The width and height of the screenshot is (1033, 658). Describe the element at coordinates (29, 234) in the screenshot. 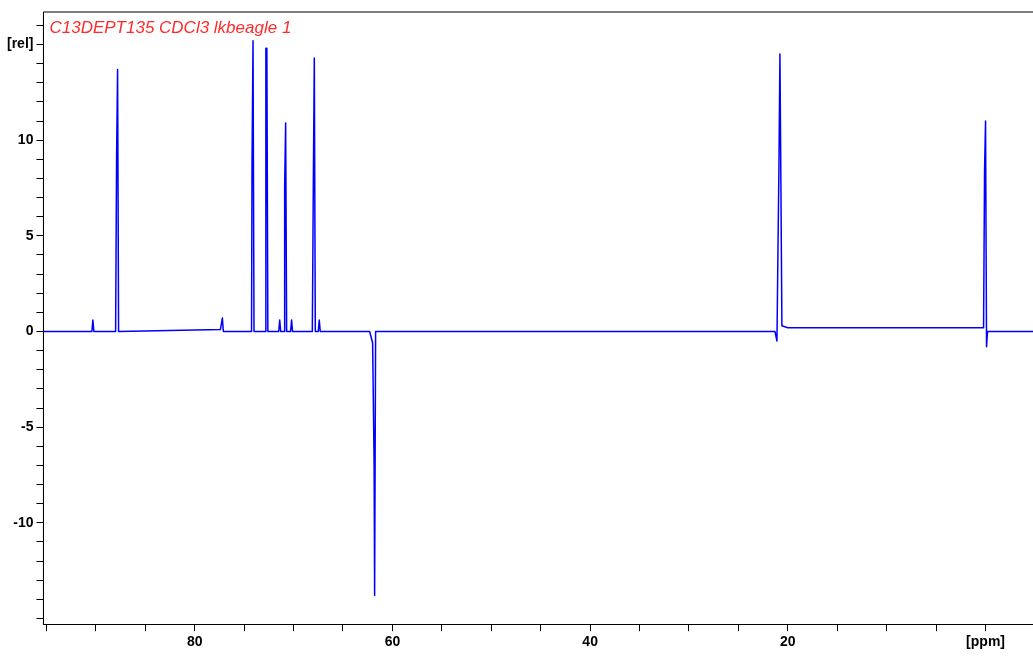

I see `y-tick-label: 5` at that location.